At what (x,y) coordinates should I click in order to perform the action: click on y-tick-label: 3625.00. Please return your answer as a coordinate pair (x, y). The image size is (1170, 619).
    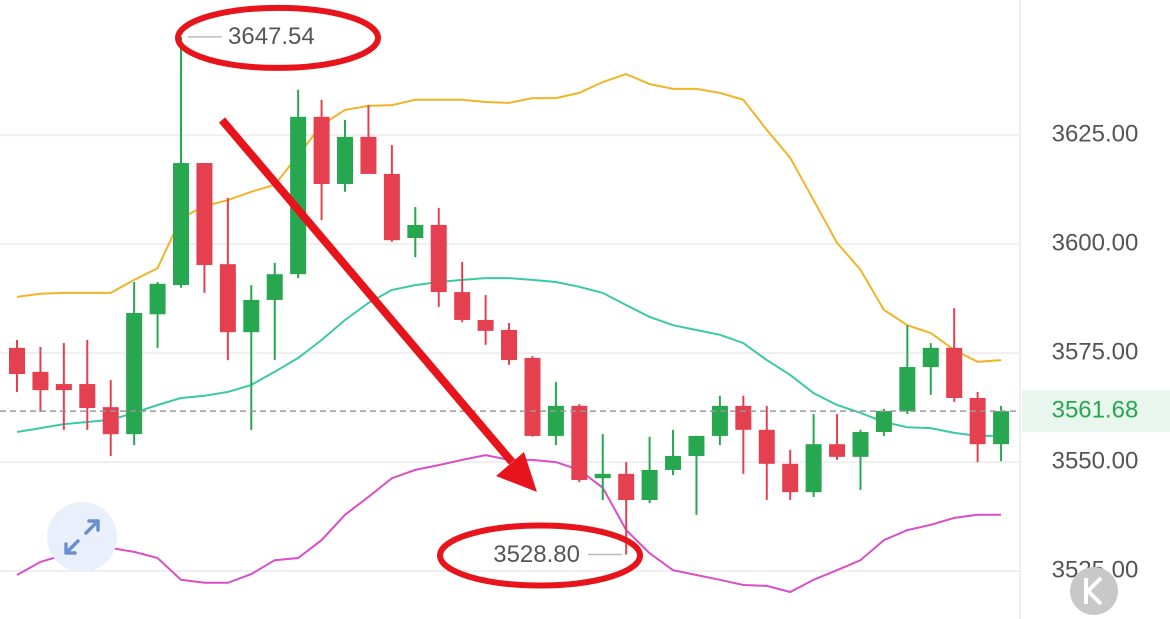
    Looking at the image, I should click on (1095, 133).